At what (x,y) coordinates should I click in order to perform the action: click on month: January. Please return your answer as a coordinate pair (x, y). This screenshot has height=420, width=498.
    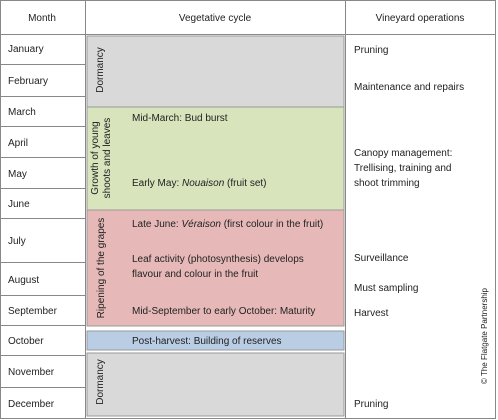
    Looking at the image, I should click on (26, 49).